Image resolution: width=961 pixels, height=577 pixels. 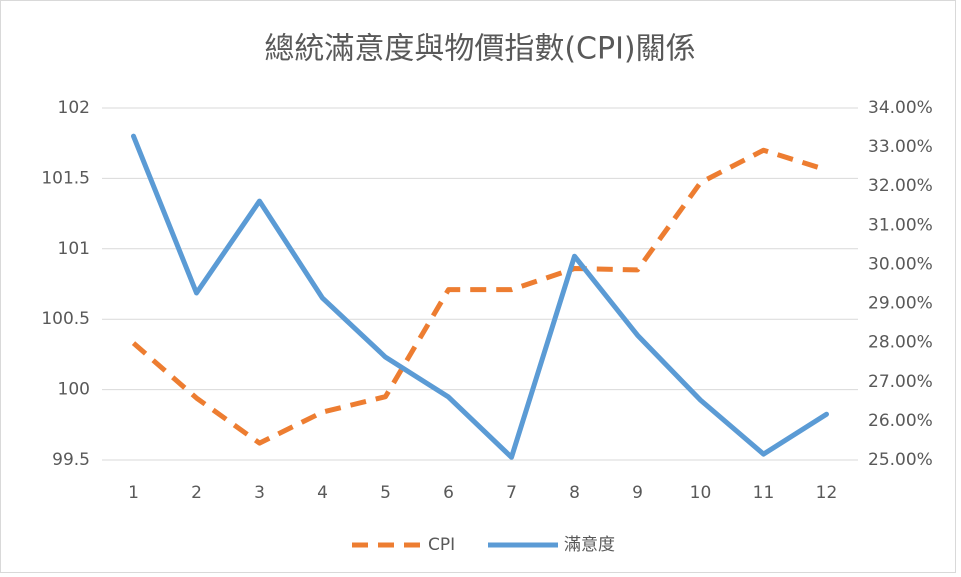 What do you see at coordinates (196, 493) in the screenshot?
I see `x-tick-label: 2` at bounding box center [196, 493].